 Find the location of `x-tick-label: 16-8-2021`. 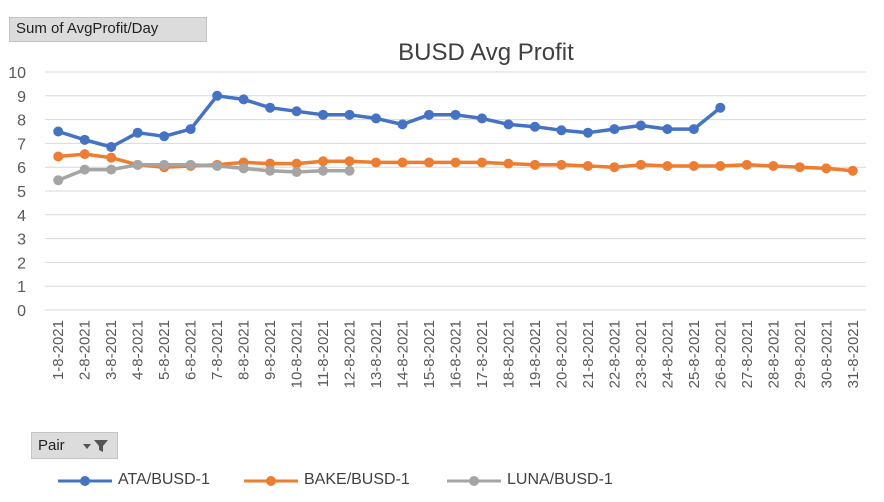

x-tick-label: 16-8-2021 is located at coordinates (456, 354).